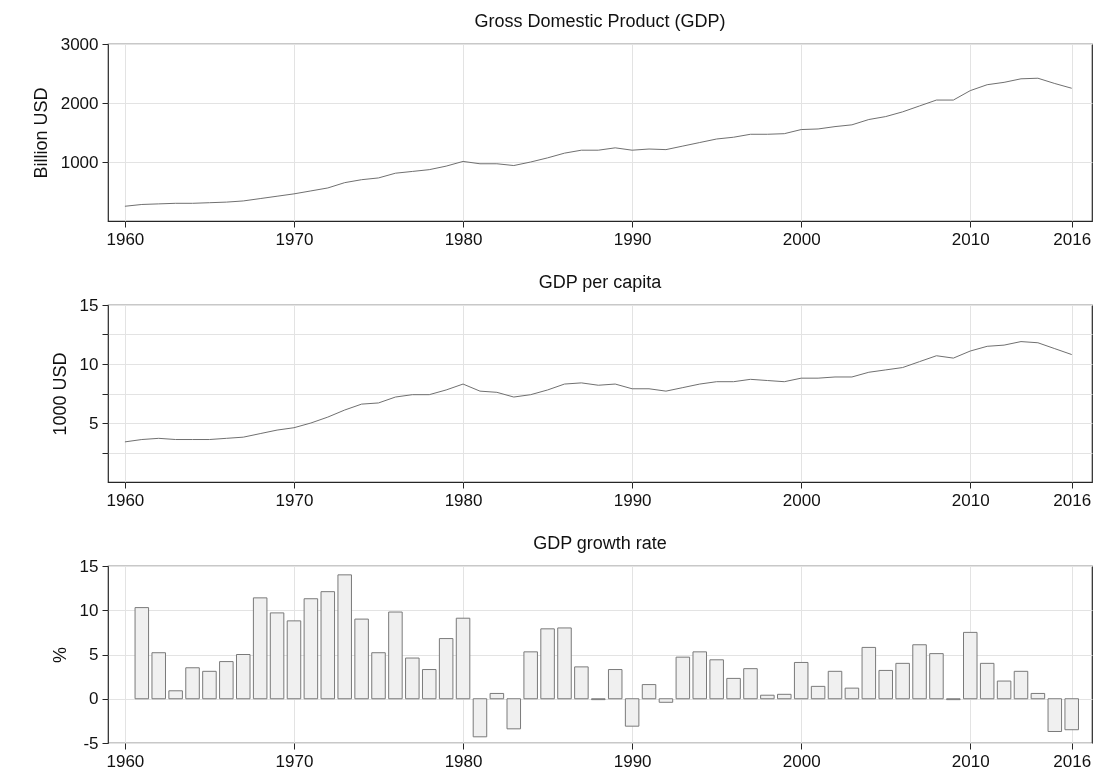  I want to click on y-tick-label: 1000, so click(79, 162).